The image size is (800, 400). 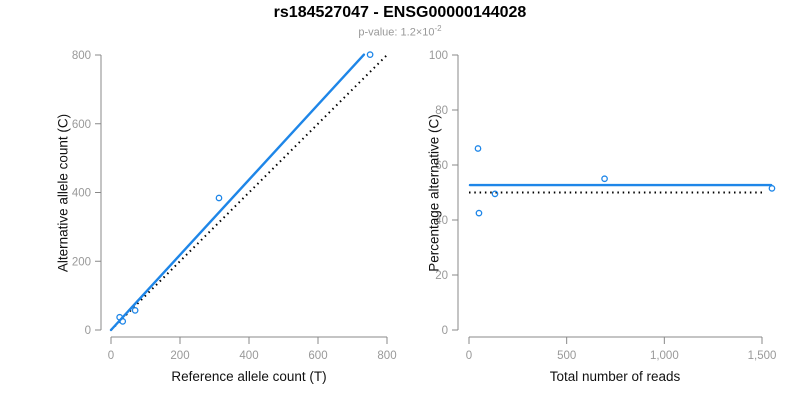 What do you see at coordinates (386, 356) in the screenshot?
I see `x-tick-label: 800` at bounding box center [386, 356].